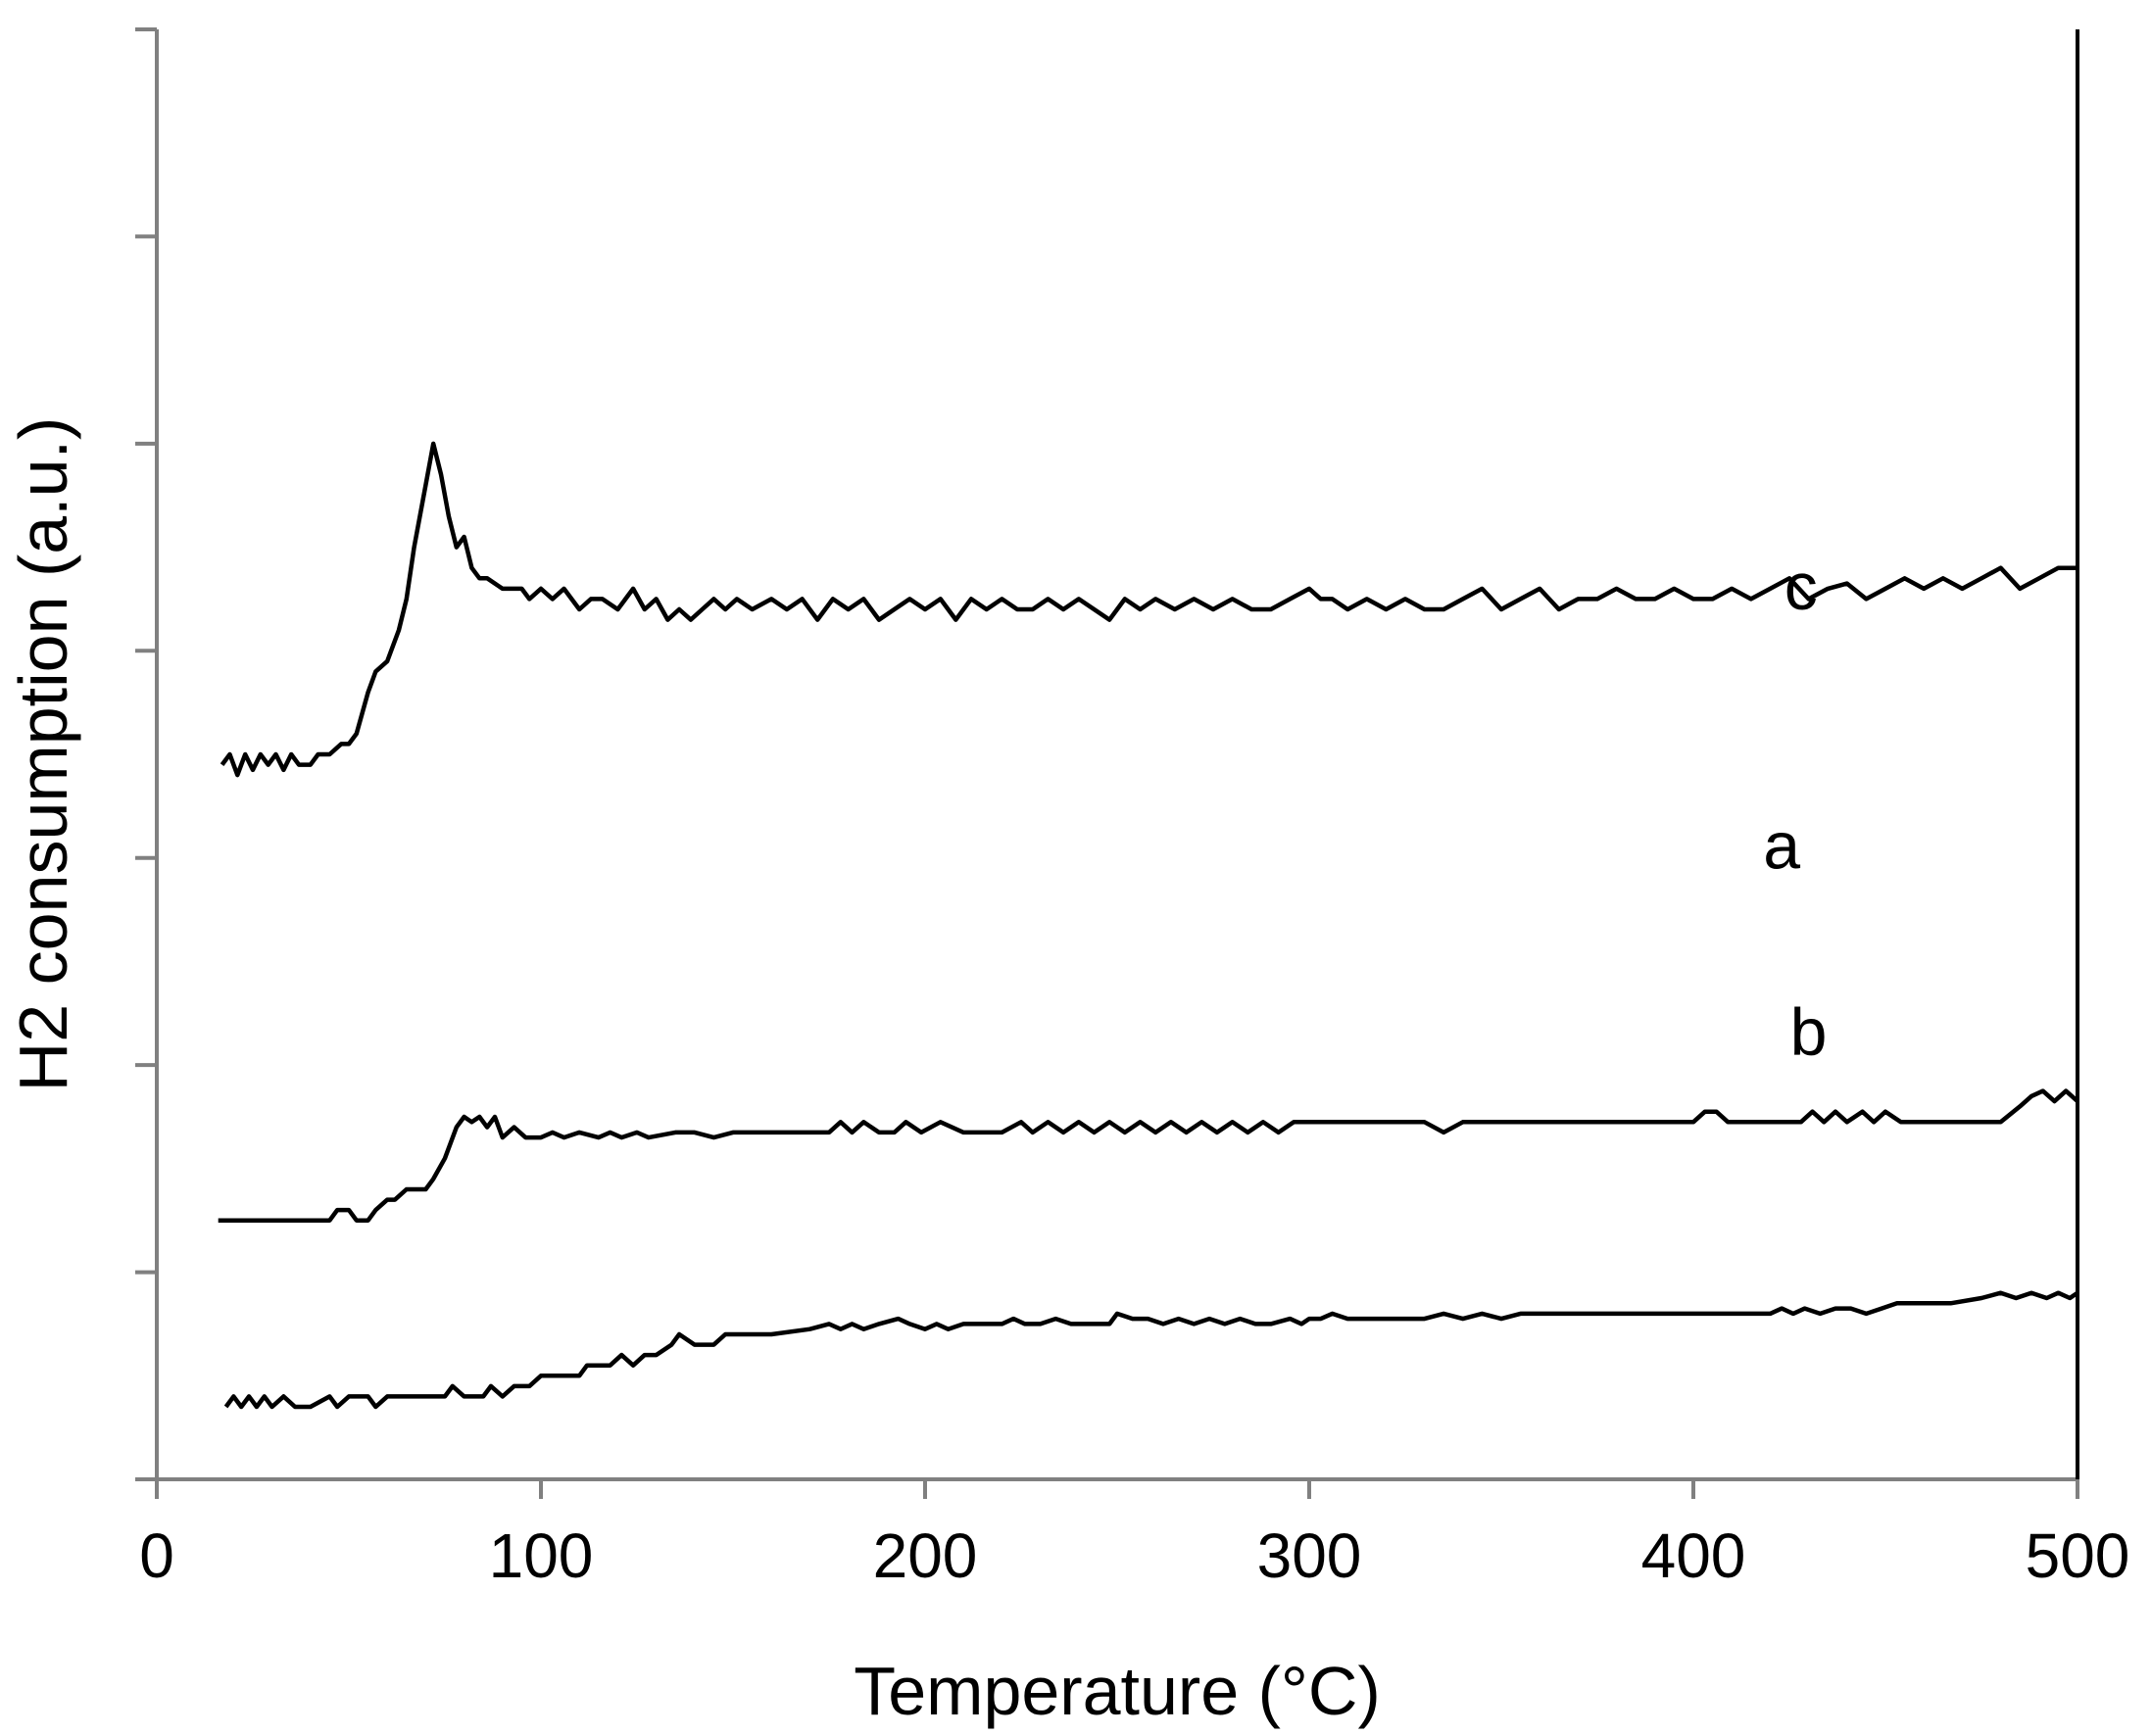 The image size is (2151, 1736). I want to click on x-tick-label: 100, so click(541, 1555).